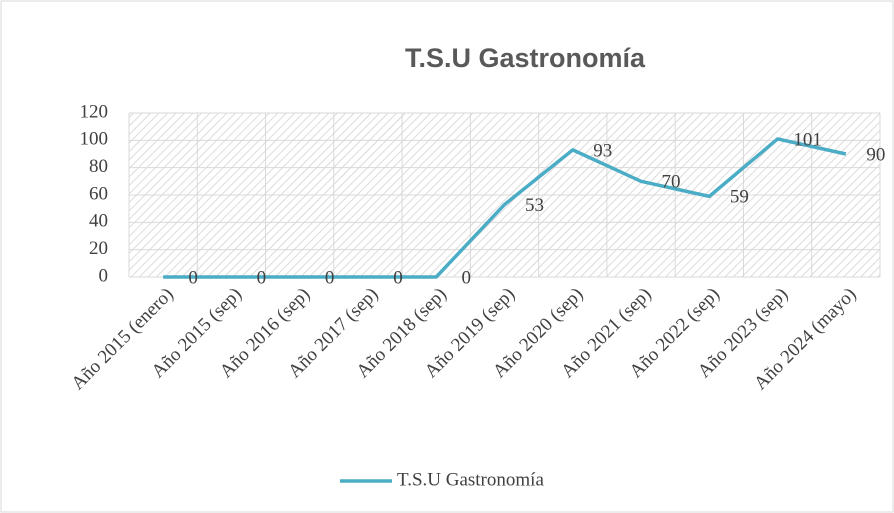 This screenshot has width=894, height=513. I want to click on y-tick-label: 20, so click(98, 248).